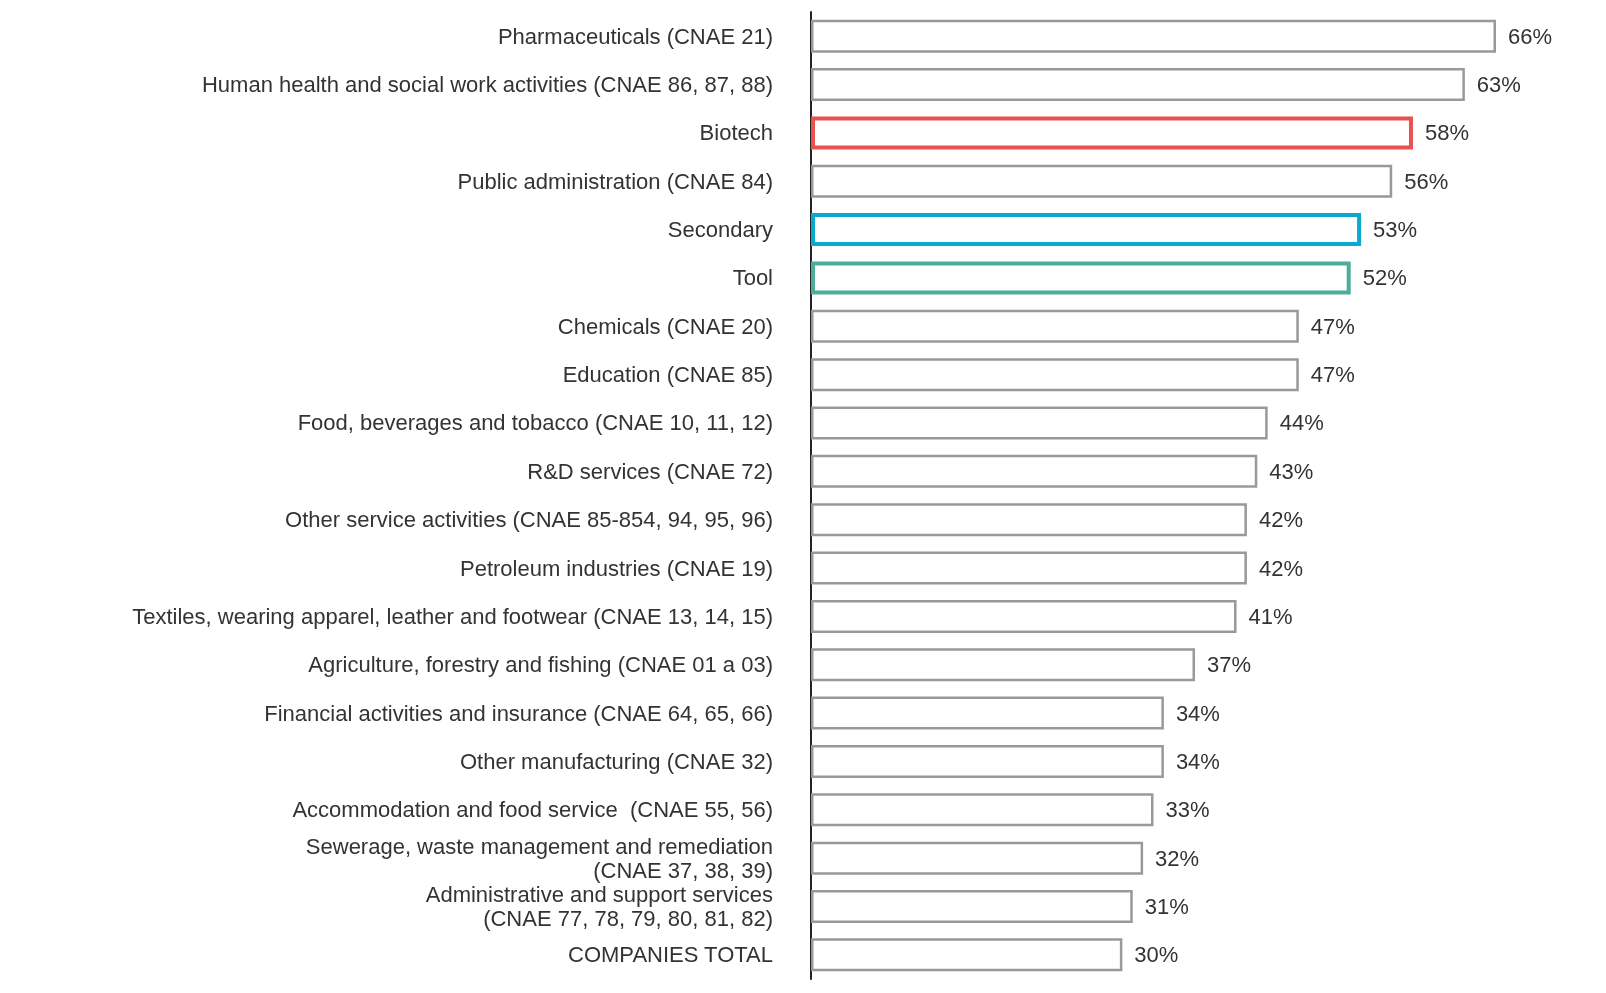 This screenshot has height=993, width=1606. What do you see at coordinates (670, 955) in the screenshot?
I see `y-tick-label: COMPANIES TOTAL` at bounding box center [670, 955].